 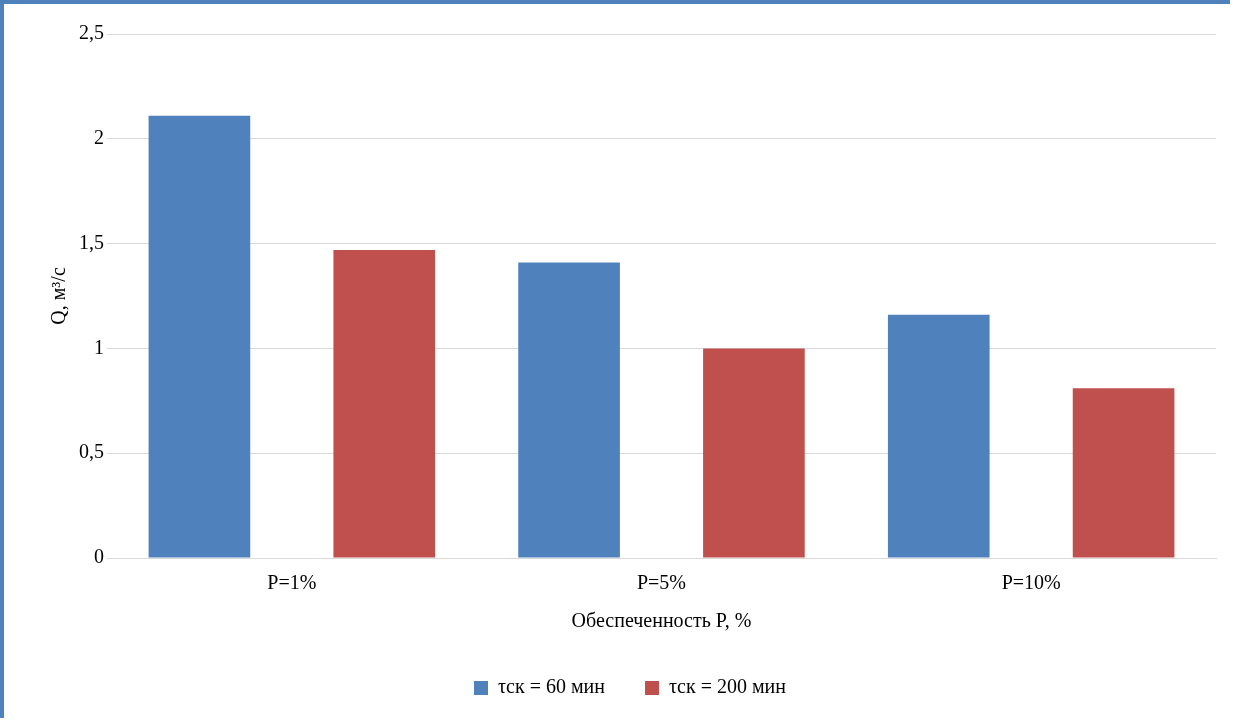 What do you see at coordinates (728, 686) in the screenshot?
I see `legend-label: τск = 200 мин` at bounding box center [728, 686].